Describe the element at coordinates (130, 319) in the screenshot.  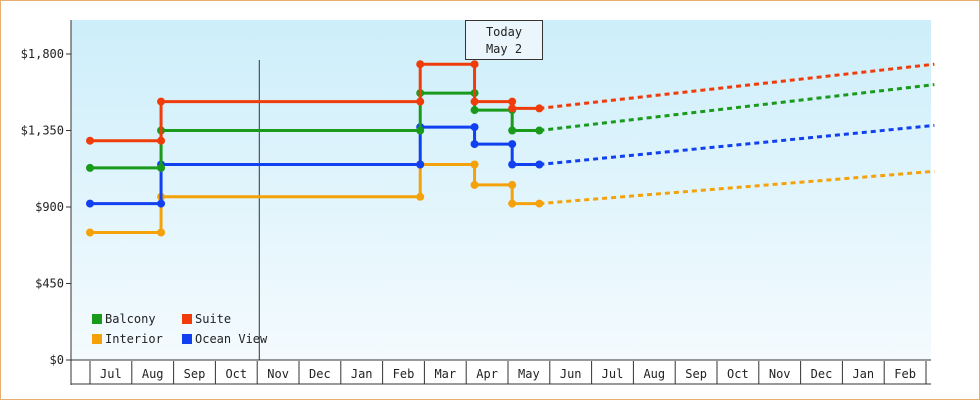
I see `legend-label-balcony: Balcony` at that location.